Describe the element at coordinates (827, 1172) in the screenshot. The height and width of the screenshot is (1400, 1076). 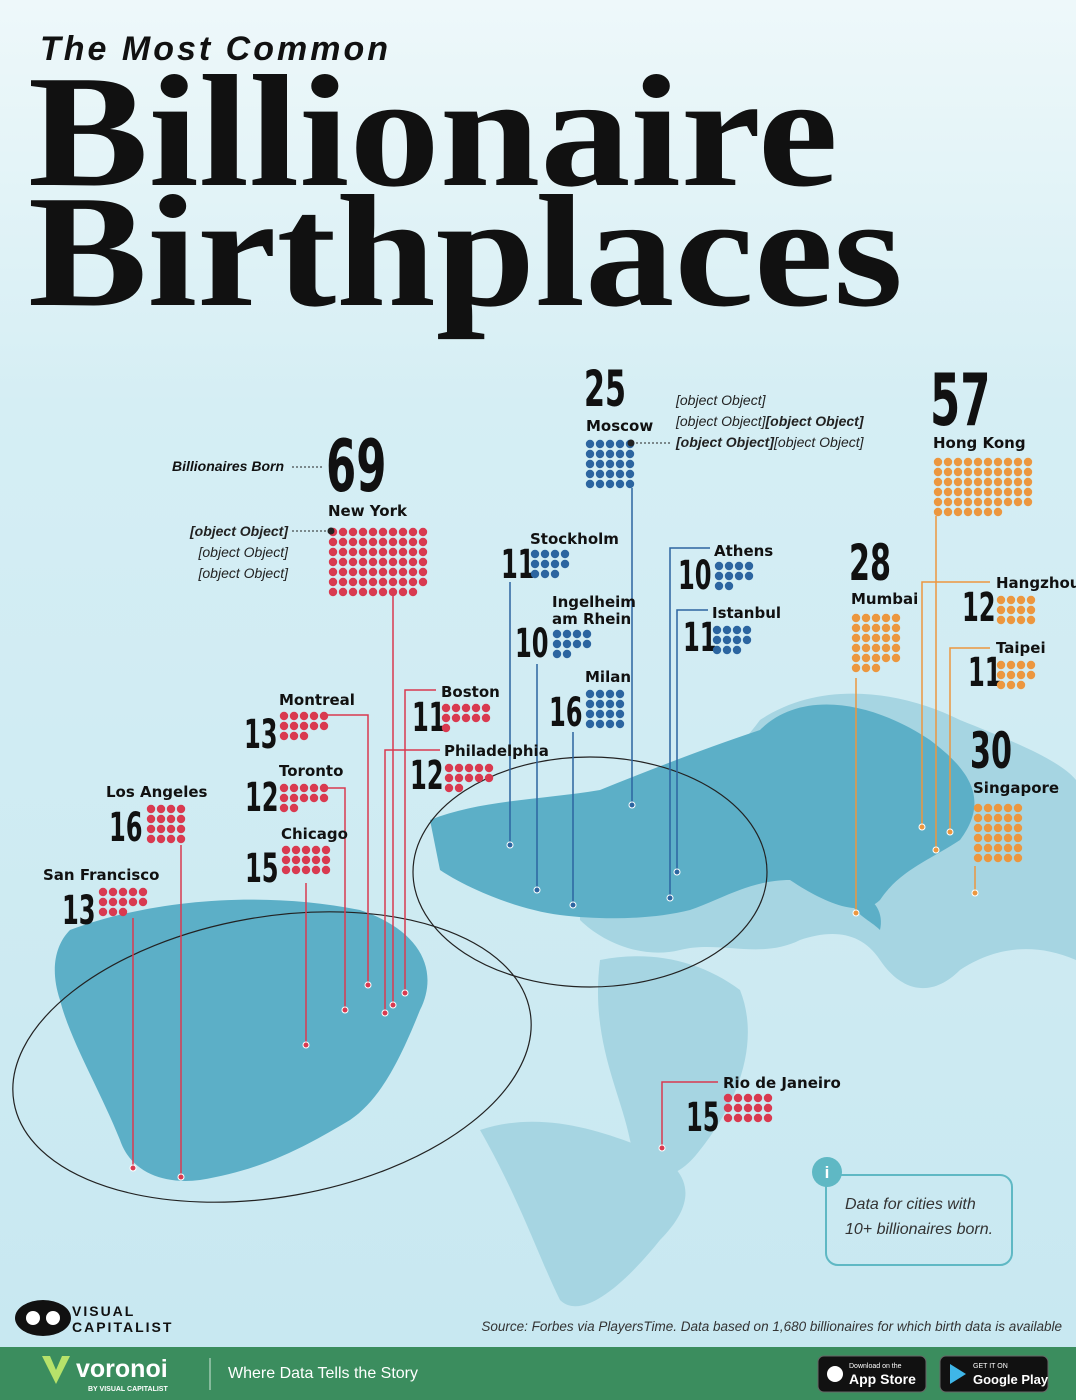
I see `svg-text: i` at that location.